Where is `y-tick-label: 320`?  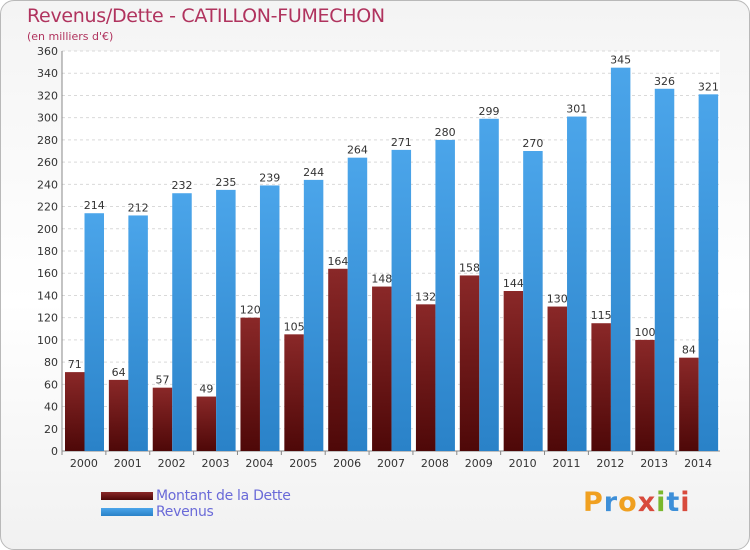
y-tick-label: 320 is located at coordinates (47, 95).